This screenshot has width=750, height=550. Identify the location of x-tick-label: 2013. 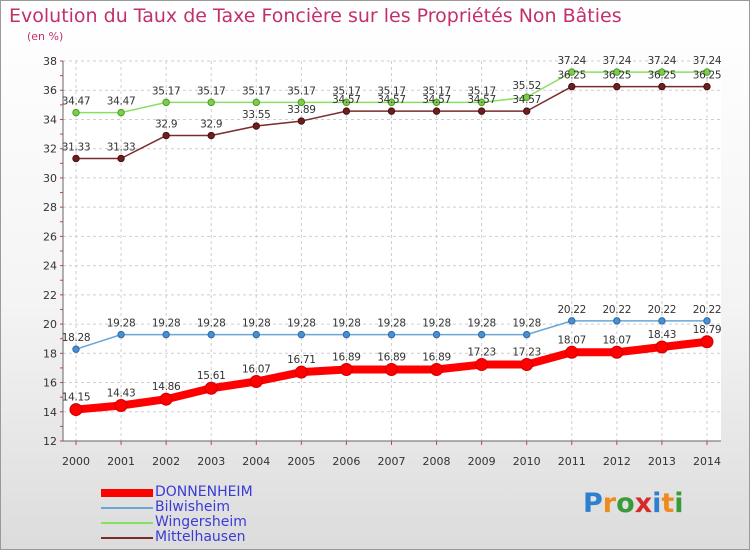
(662, 461).